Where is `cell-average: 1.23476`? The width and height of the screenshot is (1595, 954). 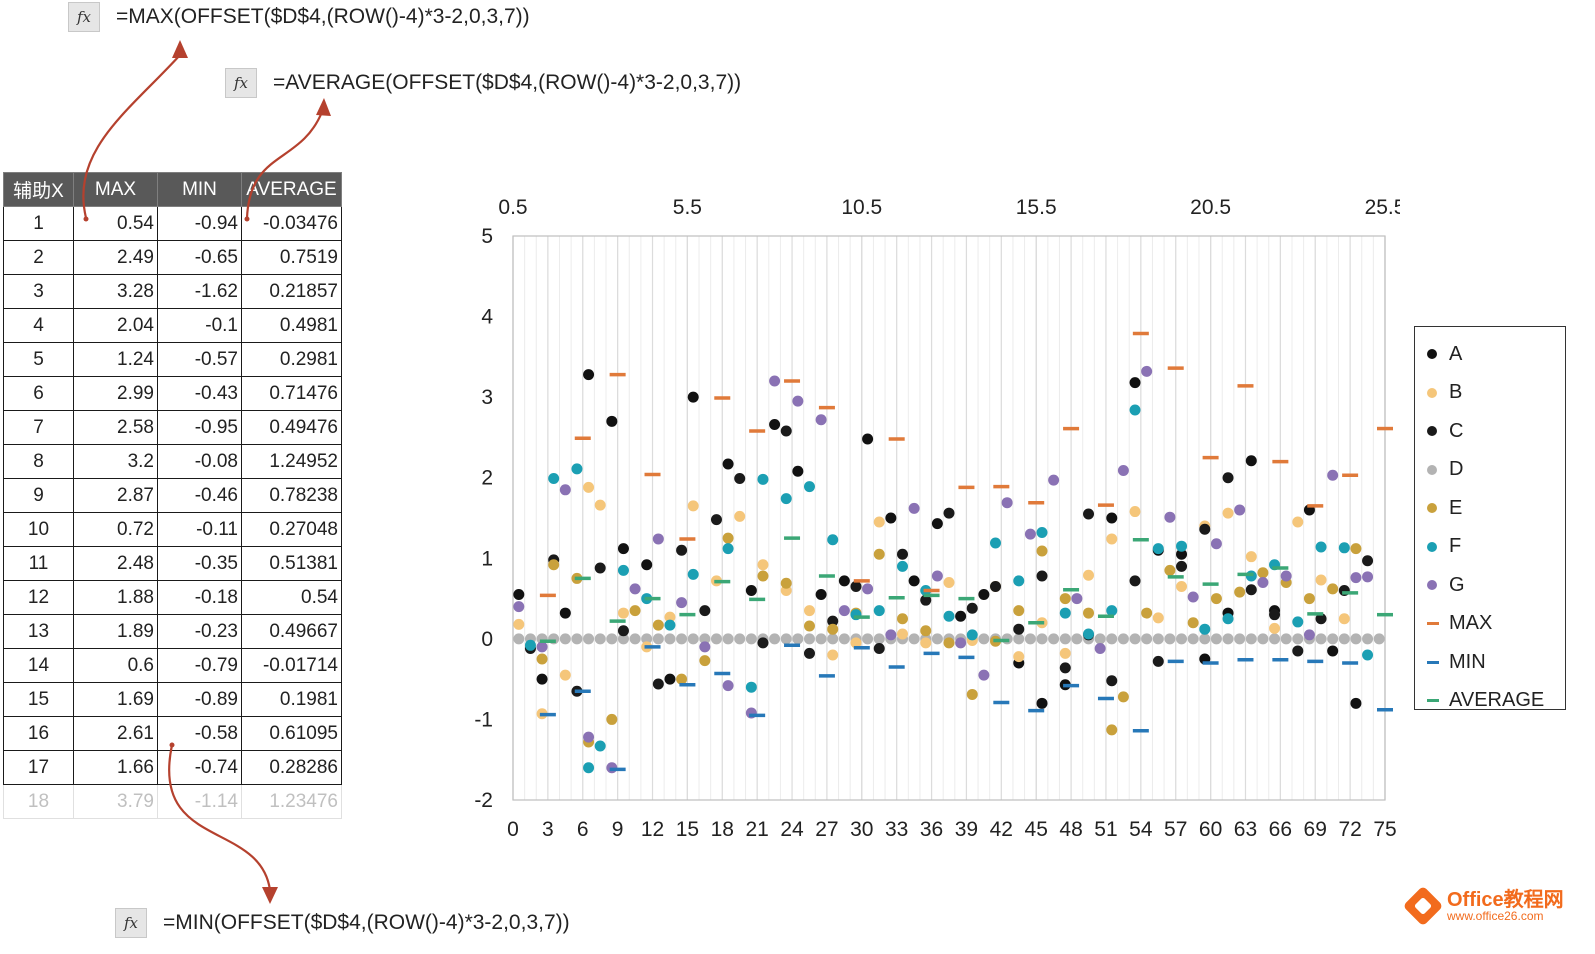 cell-average: 1.23476 is located at coordinates (291, 801).